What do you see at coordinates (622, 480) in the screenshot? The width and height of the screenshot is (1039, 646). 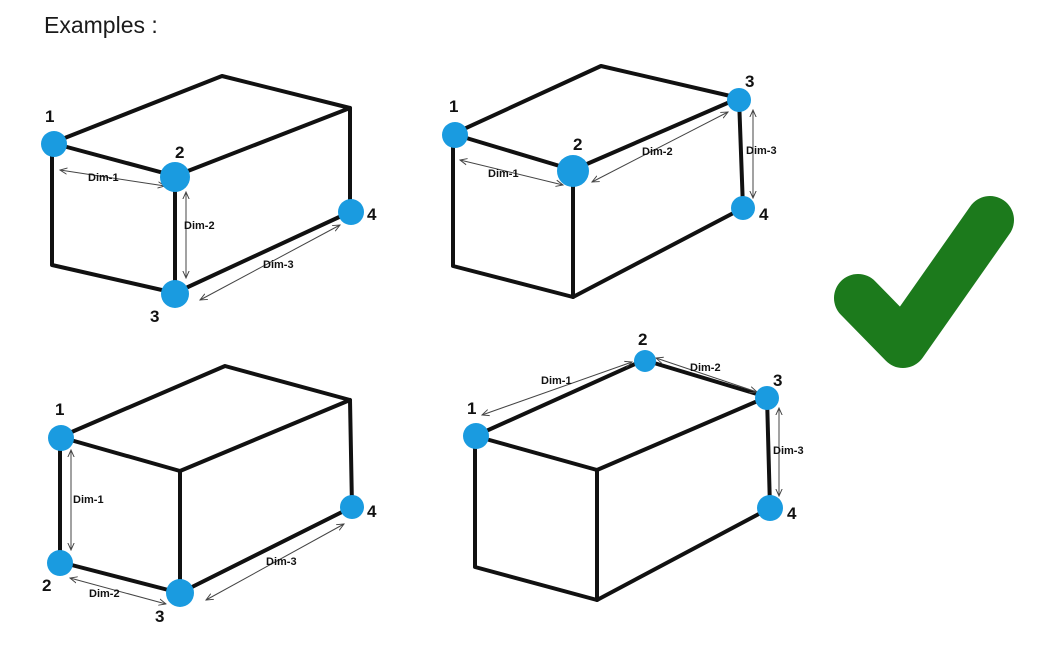 I see `box-4-edges` at bounding box center [622, 480].